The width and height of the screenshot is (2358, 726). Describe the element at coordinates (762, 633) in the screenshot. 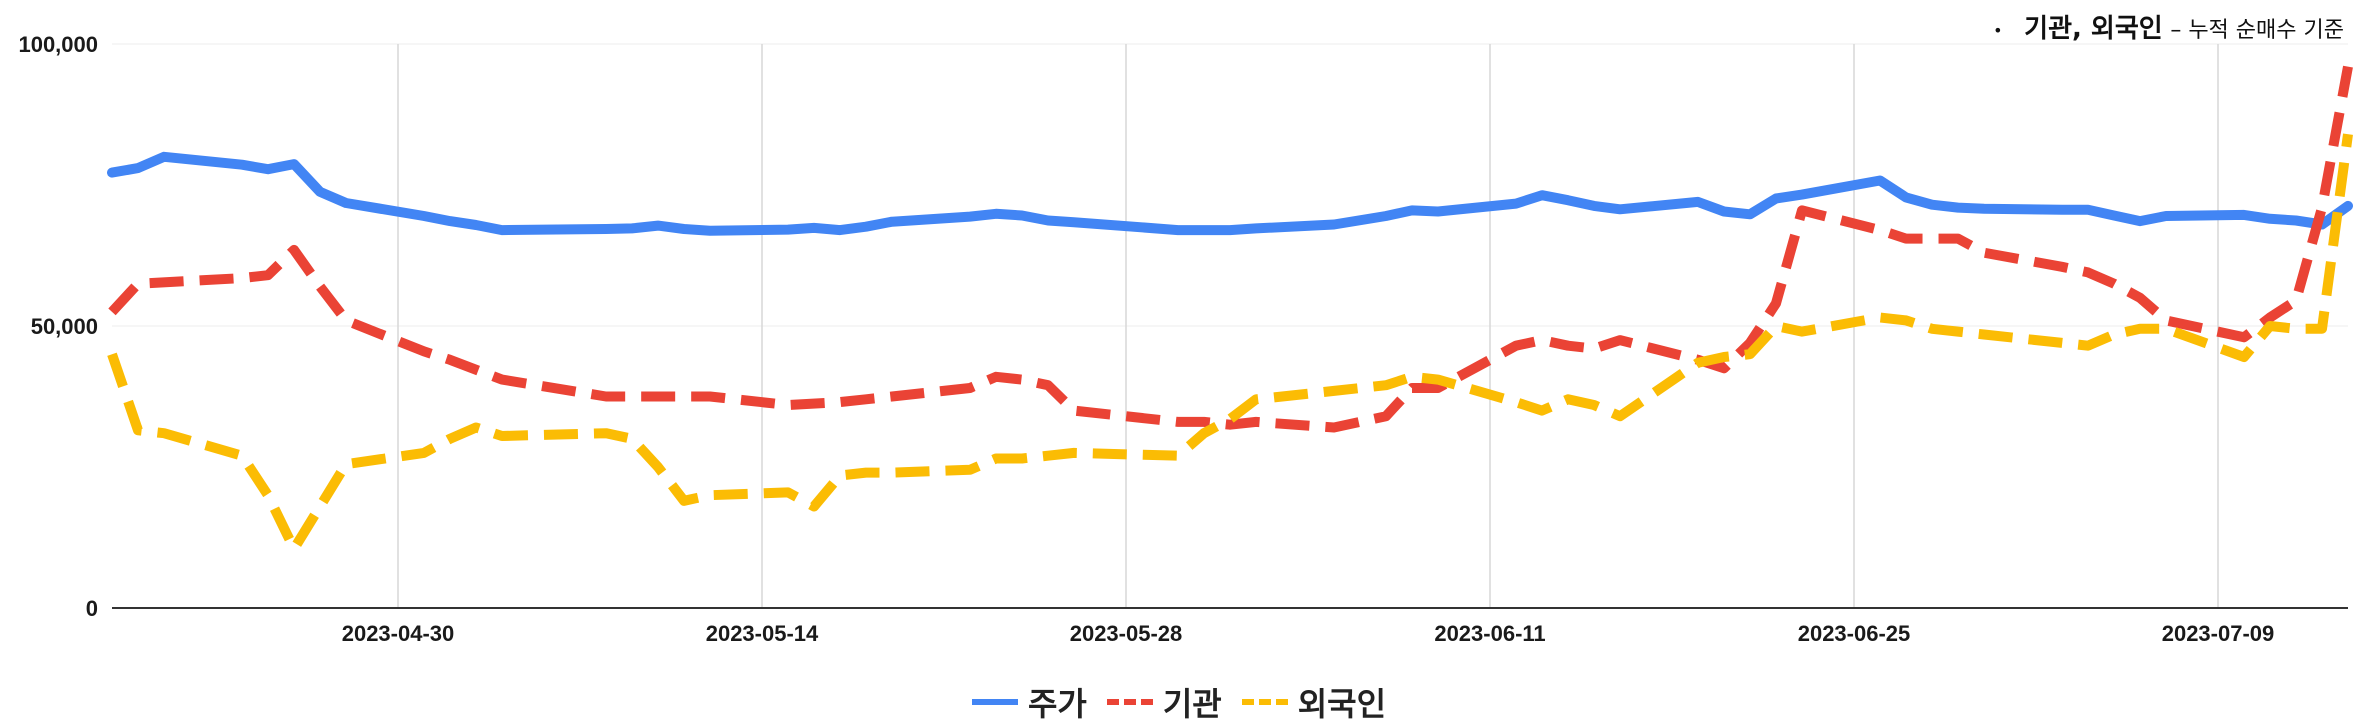

I see `x-tick-label: 2023-05-14` at that location.